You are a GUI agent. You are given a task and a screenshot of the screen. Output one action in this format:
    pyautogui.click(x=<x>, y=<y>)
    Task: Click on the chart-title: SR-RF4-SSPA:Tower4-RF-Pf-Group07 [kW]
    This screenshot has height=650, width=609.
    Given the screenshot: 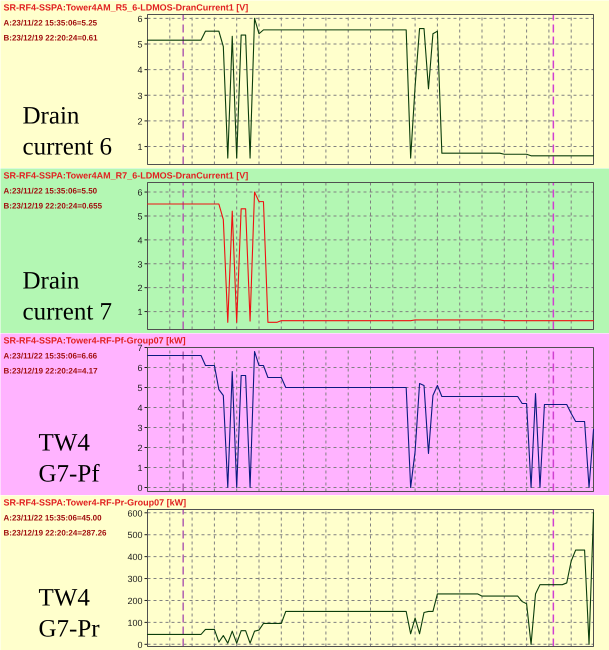 What is the action you would take?
    pyautogui.click(x=95, y=341)
    